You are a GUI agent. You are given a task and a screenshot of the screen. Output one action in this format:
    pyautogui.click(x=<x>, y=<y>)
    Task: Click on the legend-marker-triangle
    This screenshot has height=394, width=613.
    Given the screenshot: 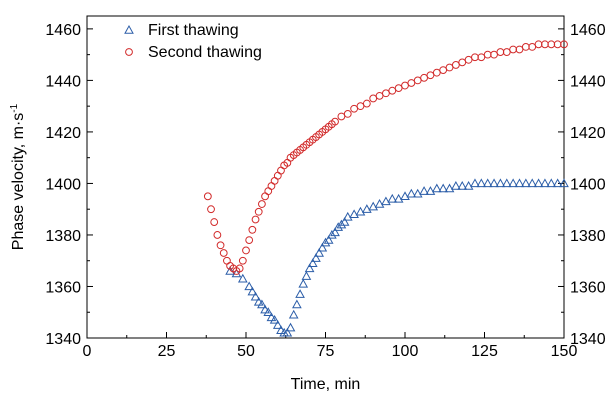 What is the action you would take?
    pyautogui.click(x=129, y=29)
    